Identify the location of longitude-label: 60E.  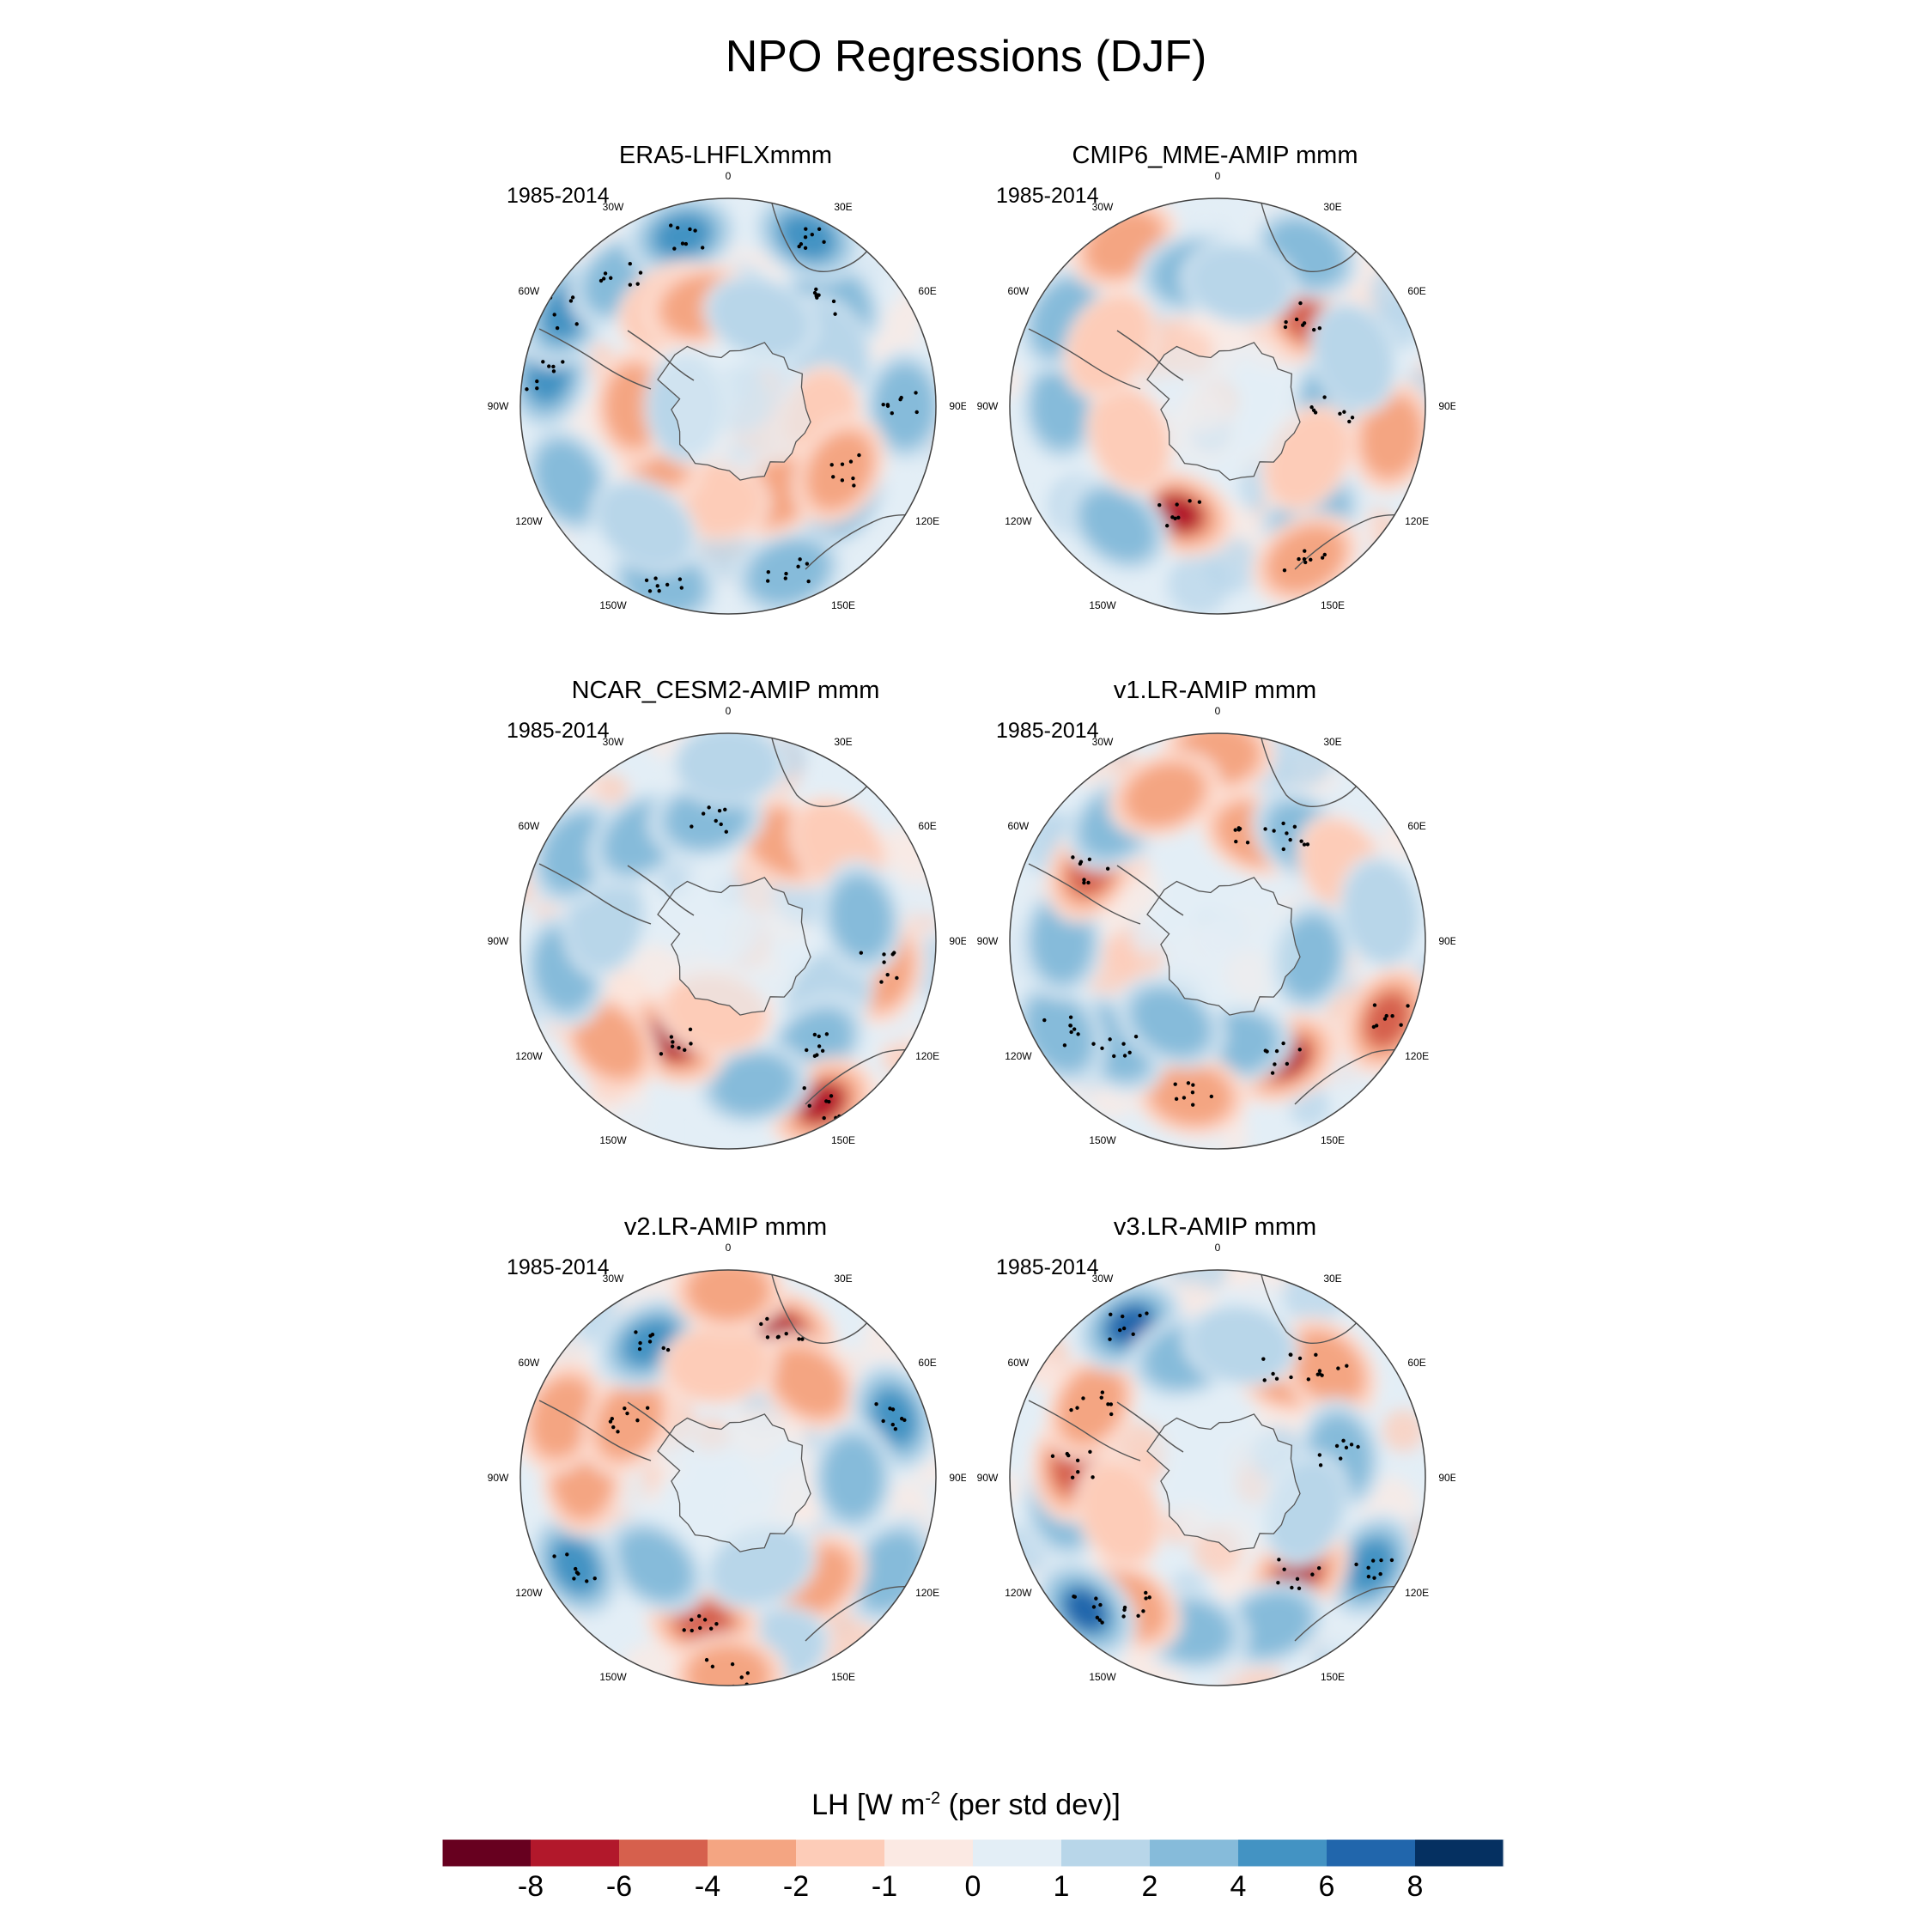
(1416, 291).